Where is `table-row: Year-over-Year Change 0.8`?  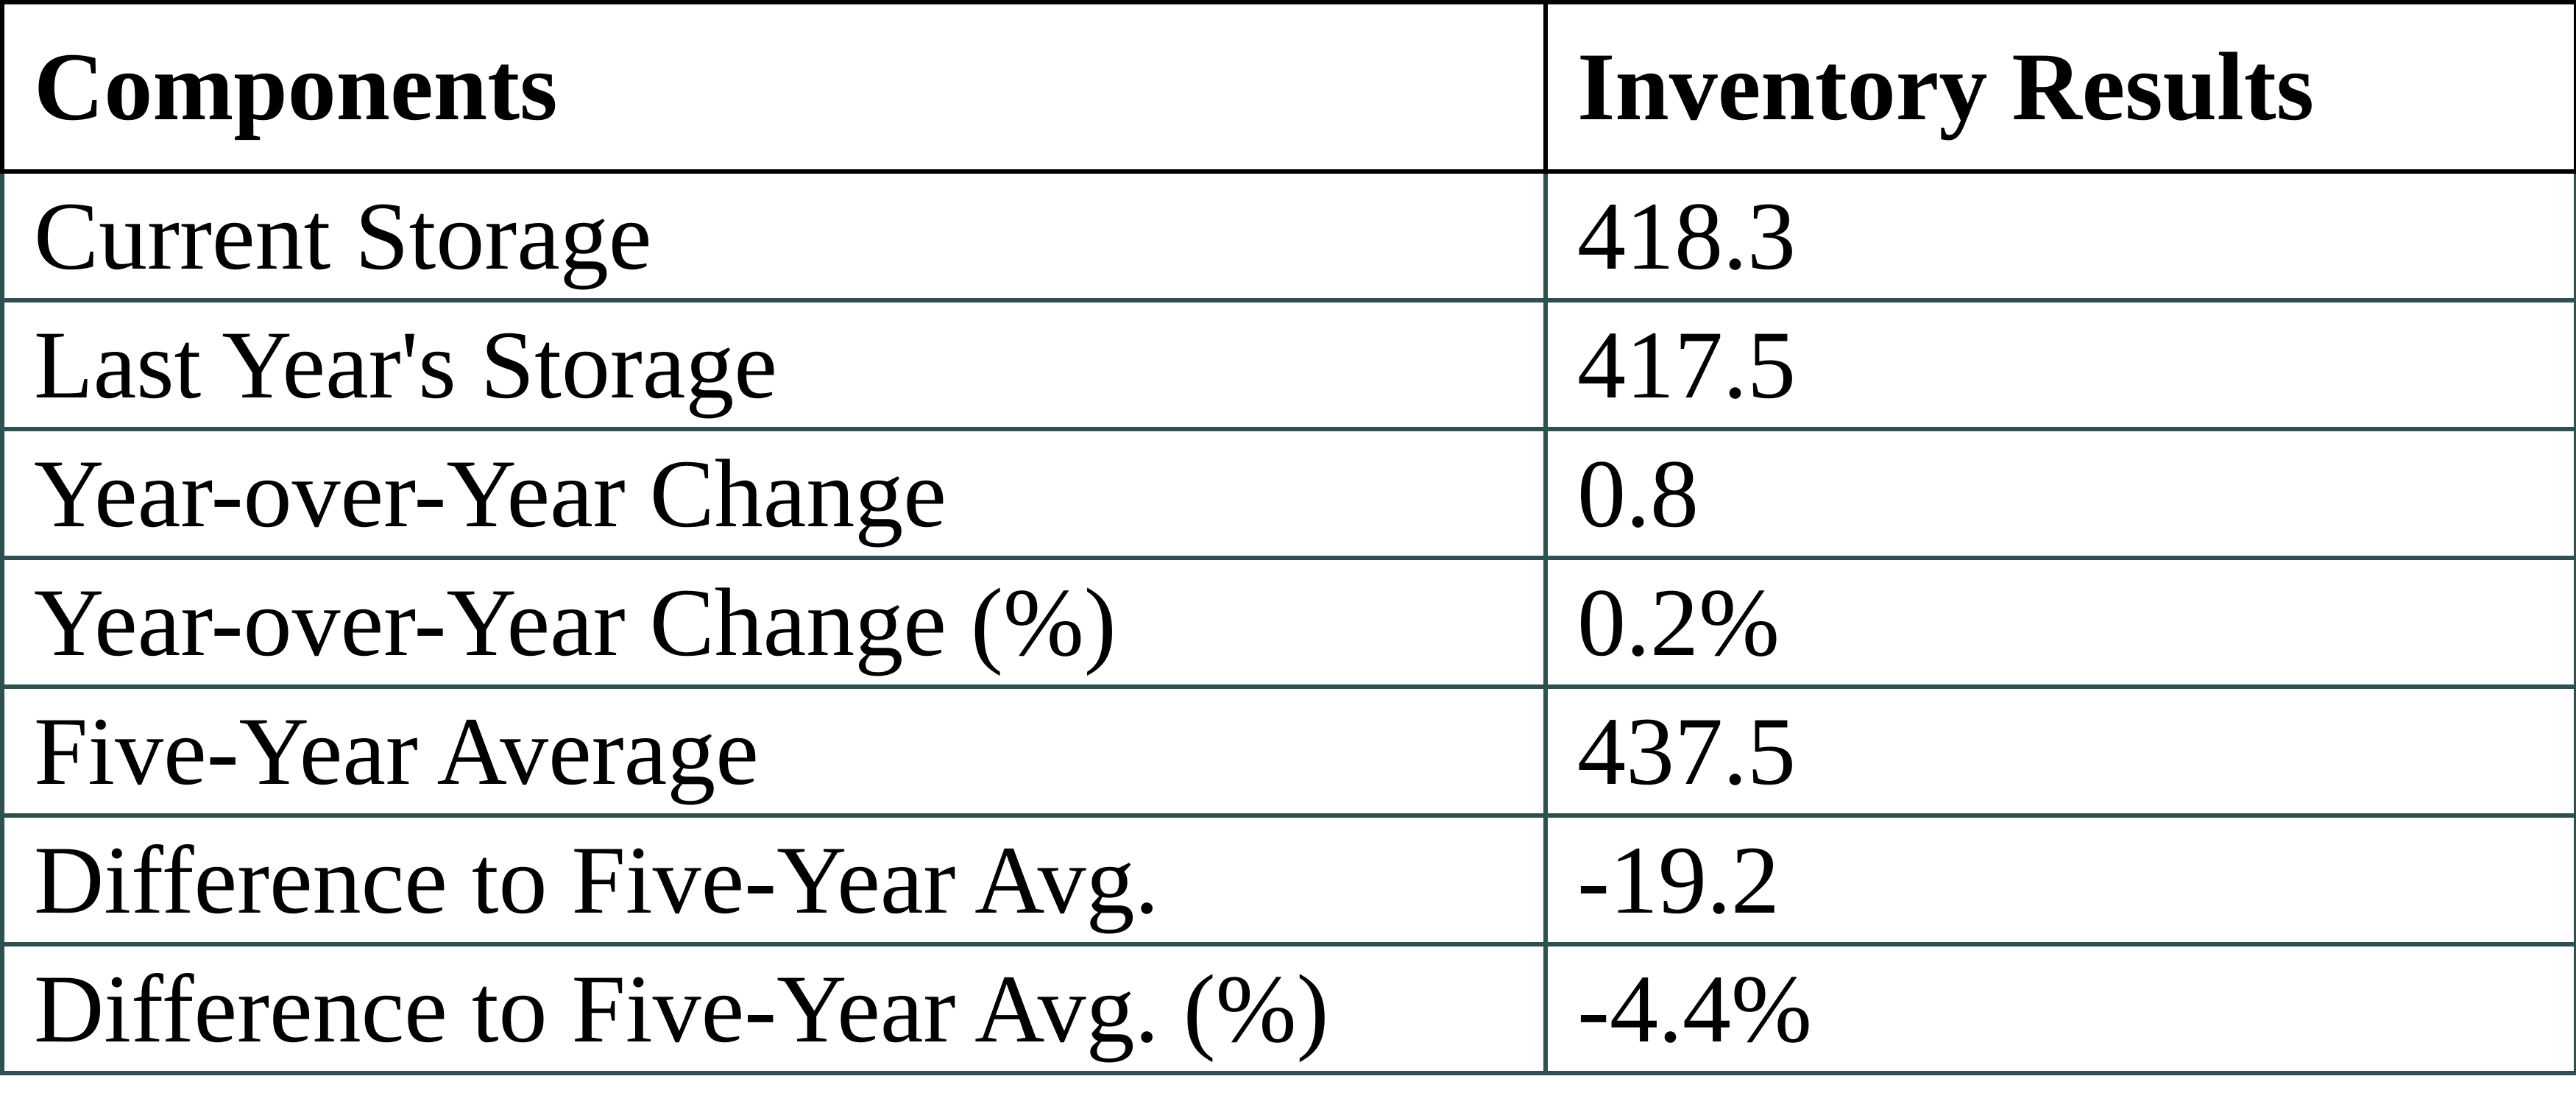 table-row: Year-over-Year Change 0.8 is located at coordinates (1288, 493).